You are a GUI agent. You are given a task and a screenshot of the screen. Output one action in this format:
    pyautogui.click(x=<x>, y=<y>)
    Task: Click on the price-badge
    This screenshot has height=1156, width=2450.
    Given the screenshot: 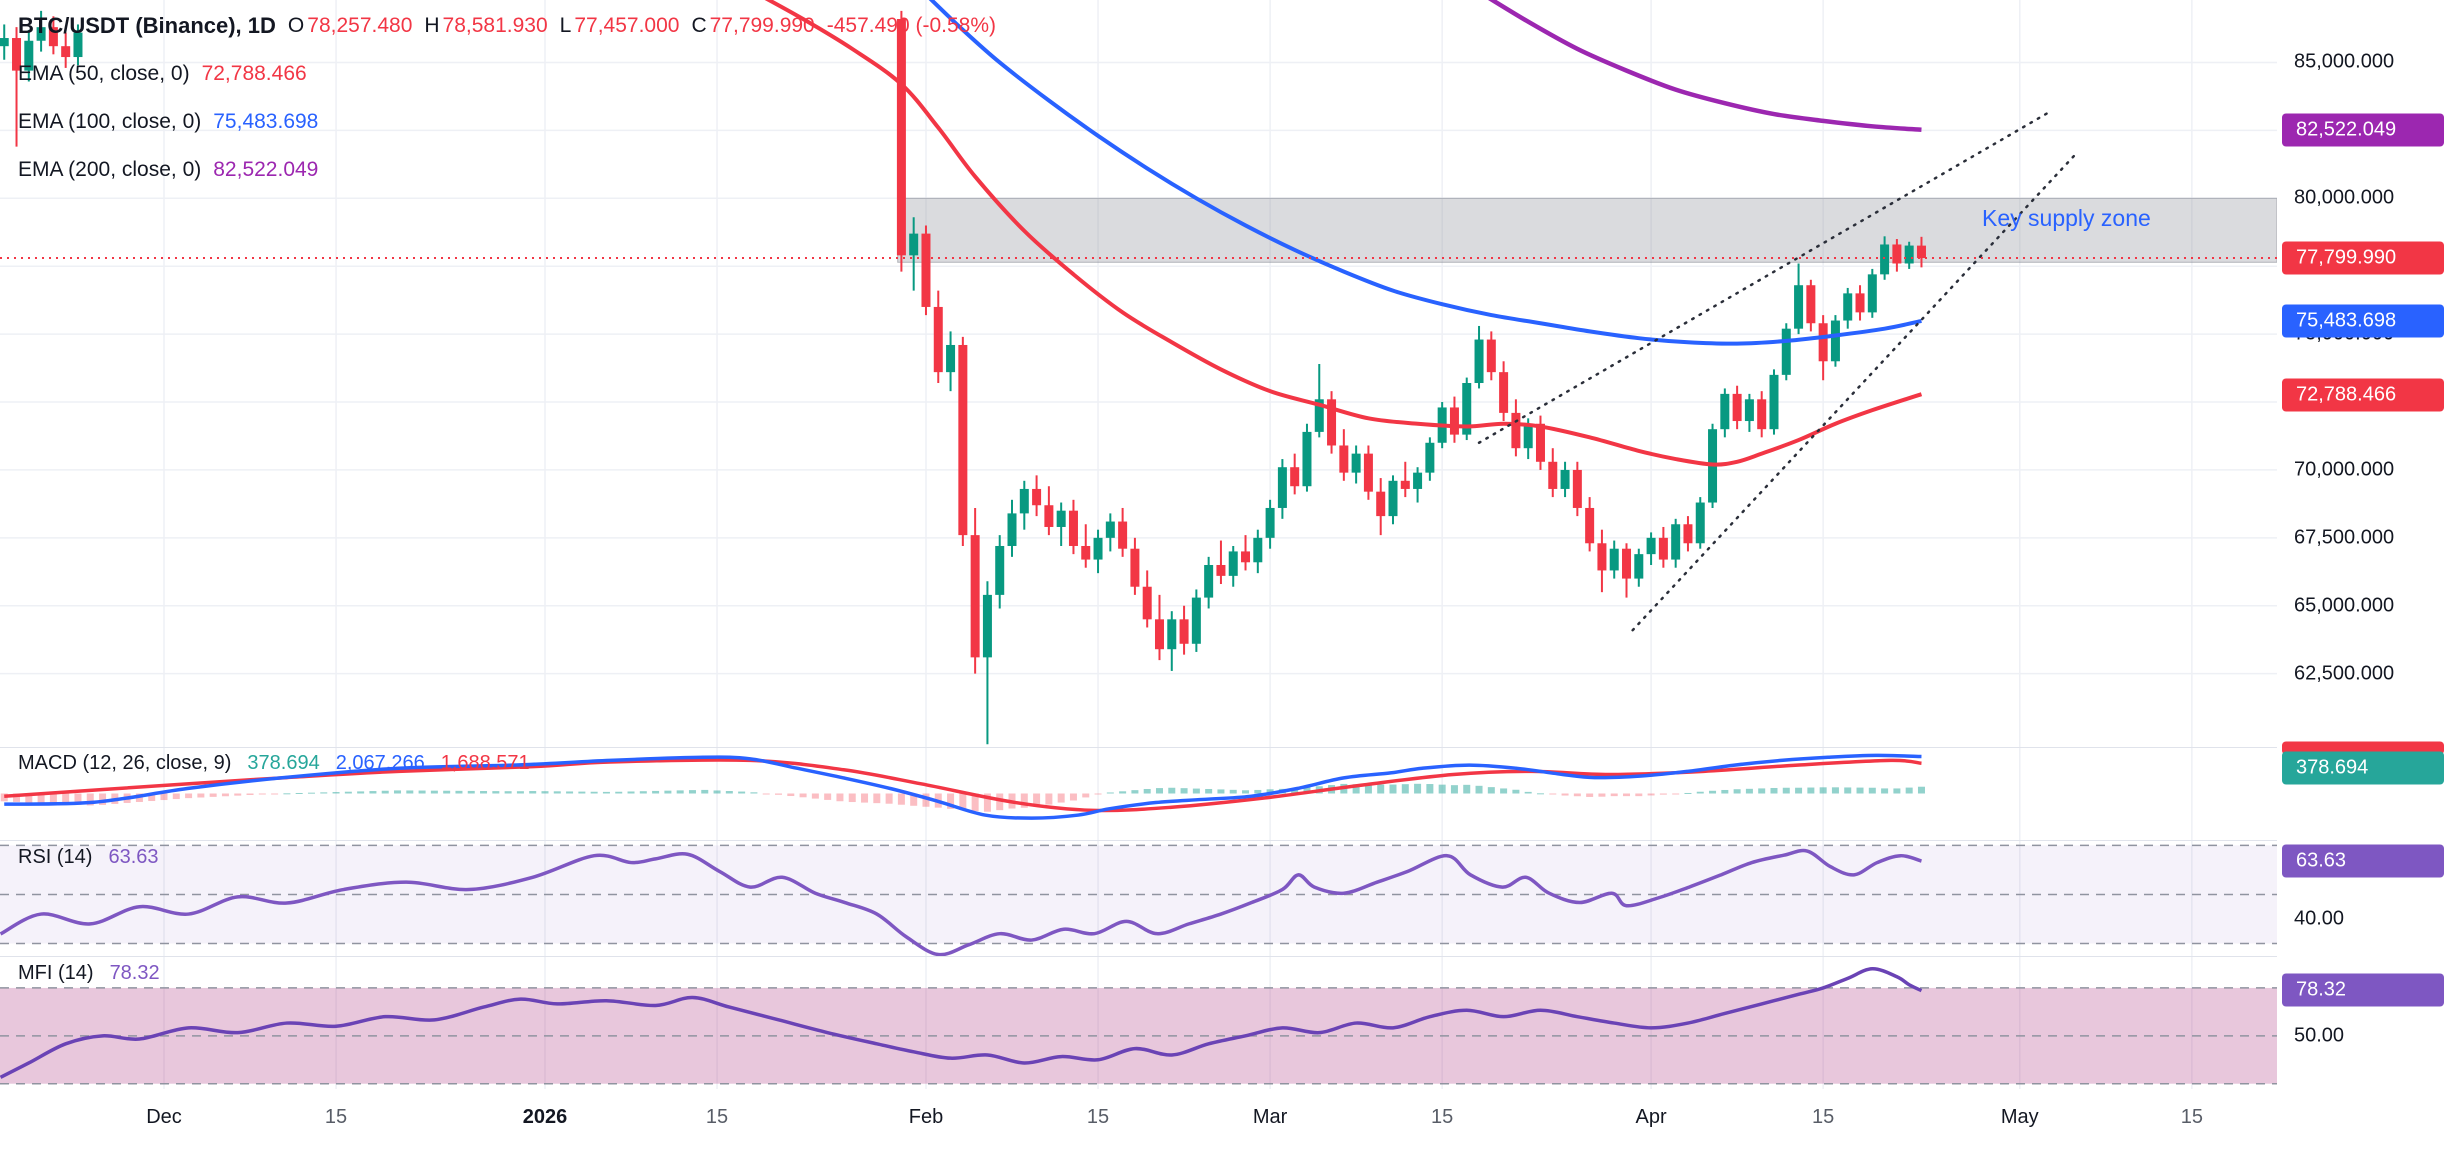 What is the action you would take?
    pyautogui.click(x=2363, y=748)
    